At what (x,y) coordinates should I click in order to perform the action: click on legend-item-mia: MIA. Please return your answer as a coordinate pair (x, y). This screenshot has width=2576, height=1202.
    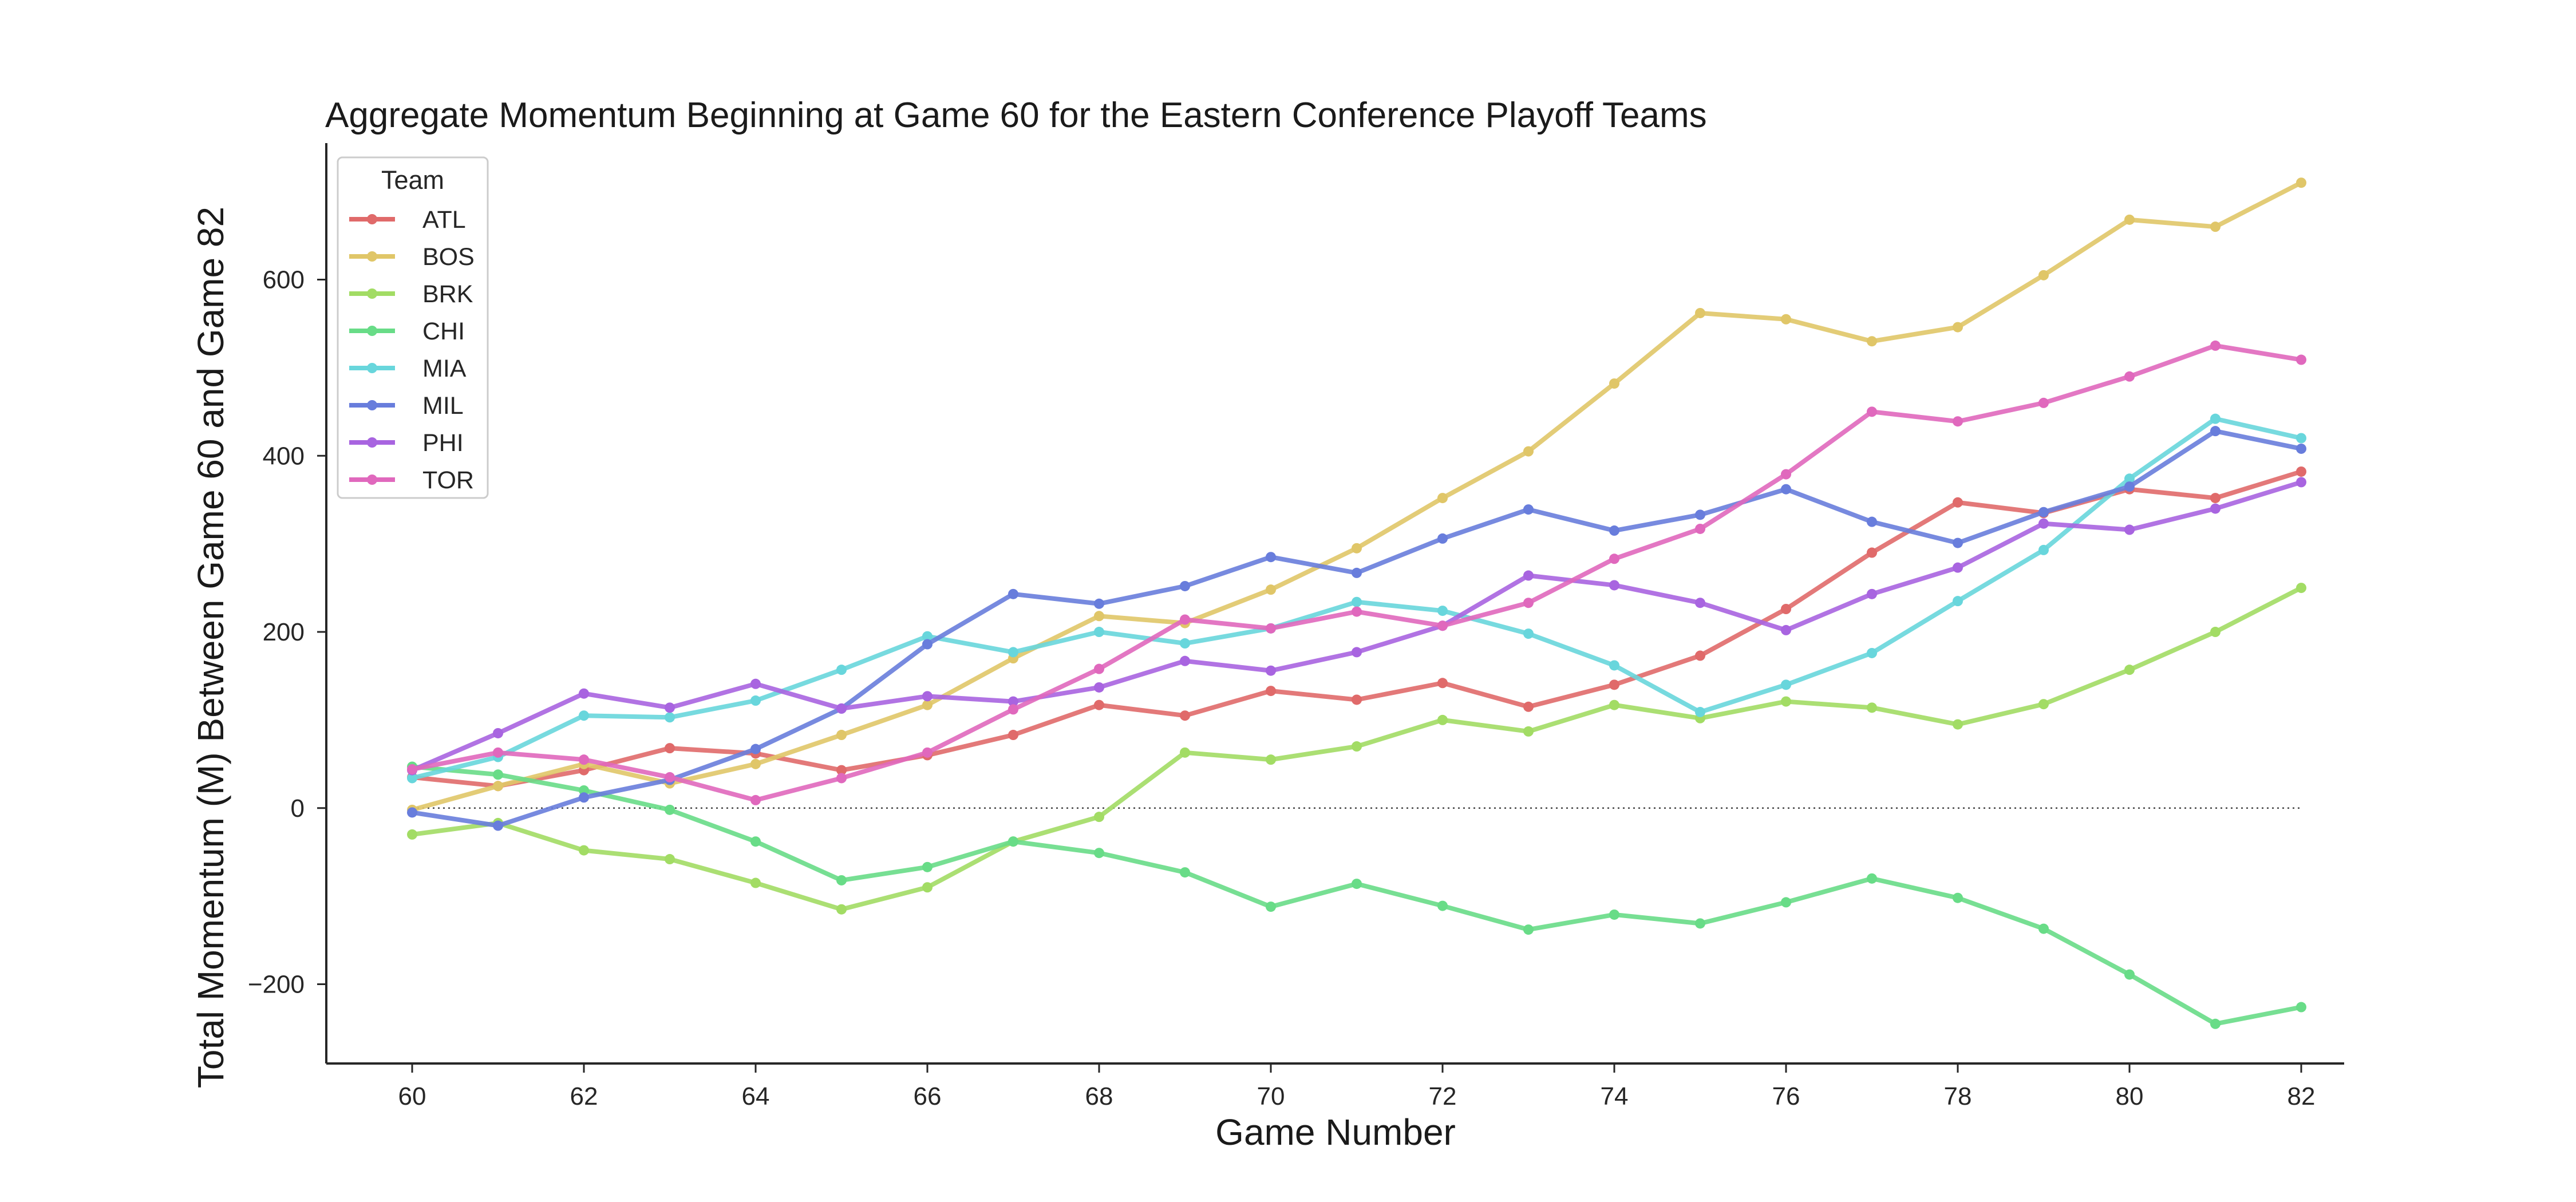
    Looking at the image, I should click on (408, 369).